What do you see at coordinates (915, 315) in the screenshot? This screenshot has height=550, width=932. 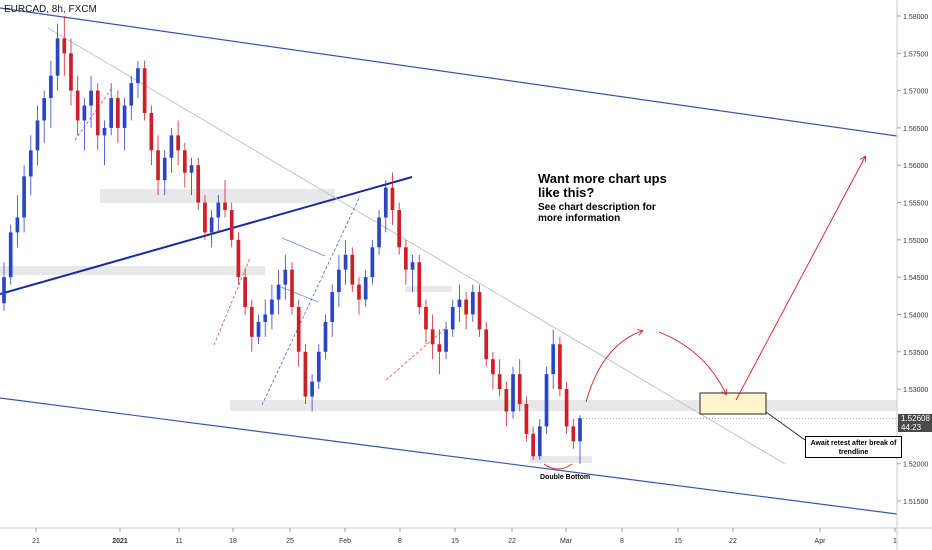 I see `price-tick-label: 1.54000` at bounding box center [915, 315].